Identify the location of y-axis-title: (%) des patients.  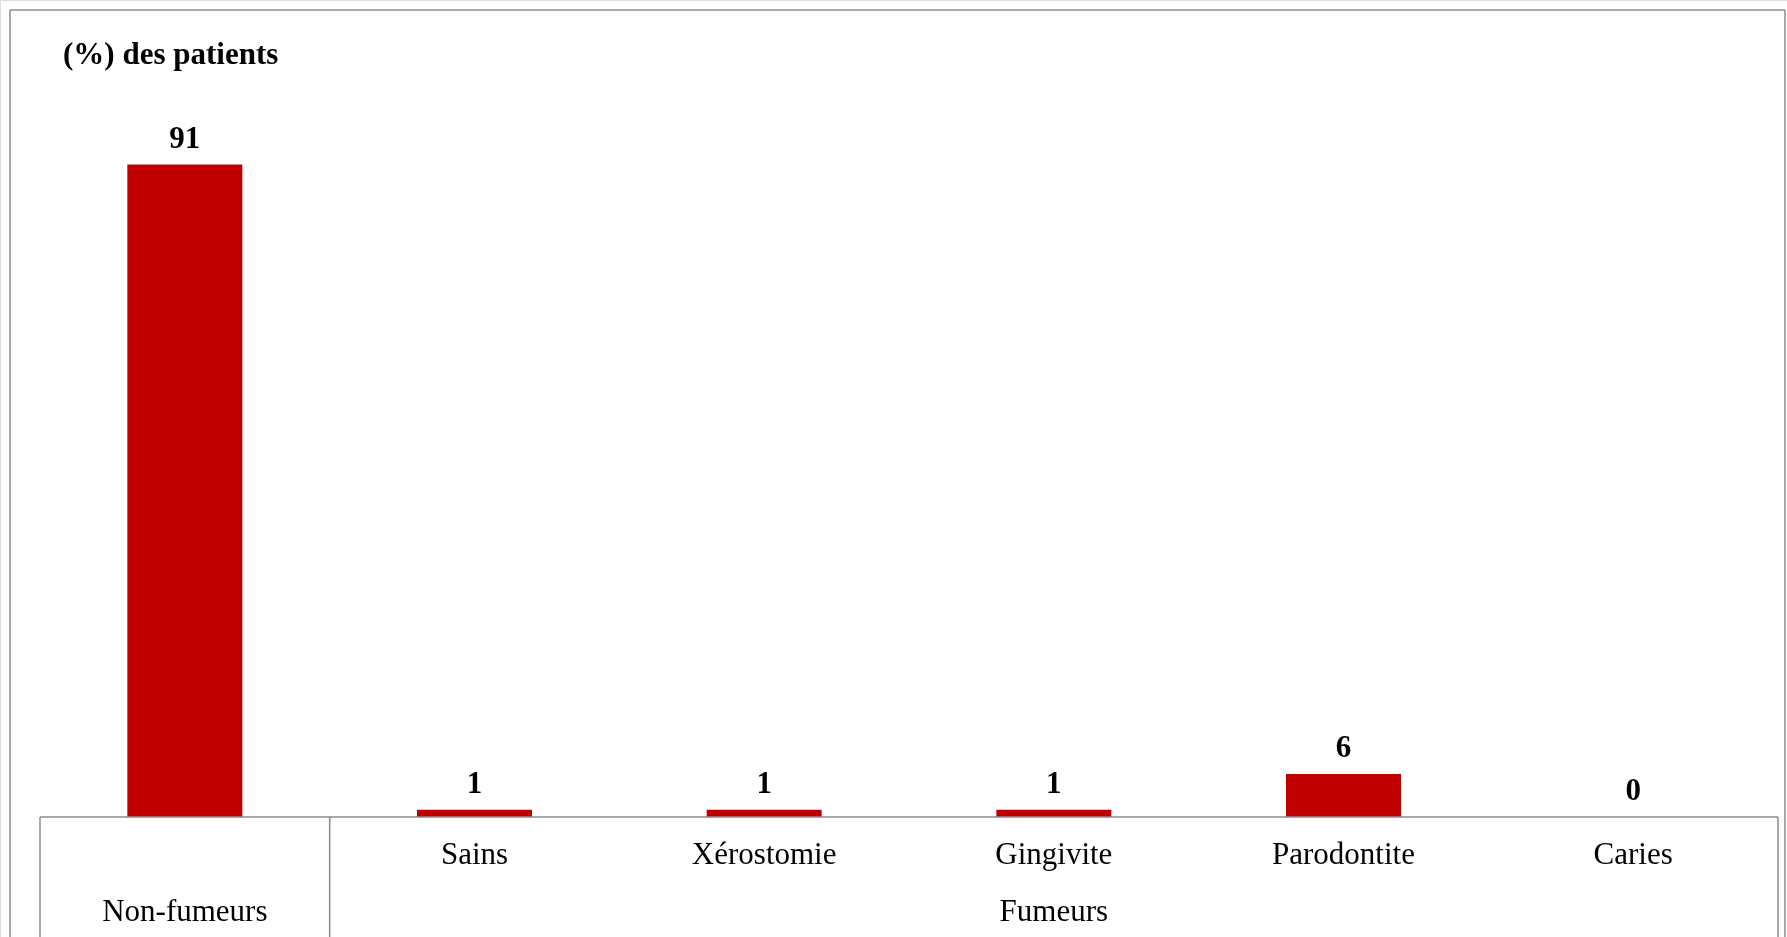
(171, 53).